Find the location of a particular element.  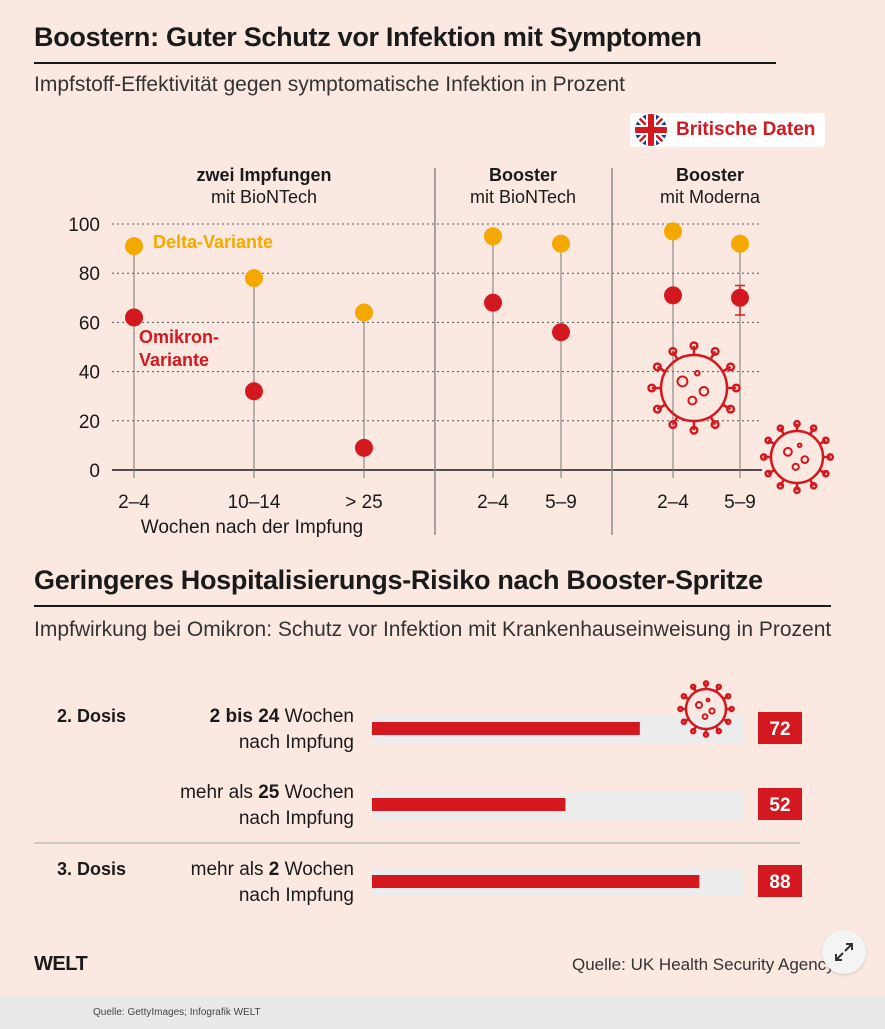

omikron-series-label-line1: Omikron- is located at coordinates (179, 337).